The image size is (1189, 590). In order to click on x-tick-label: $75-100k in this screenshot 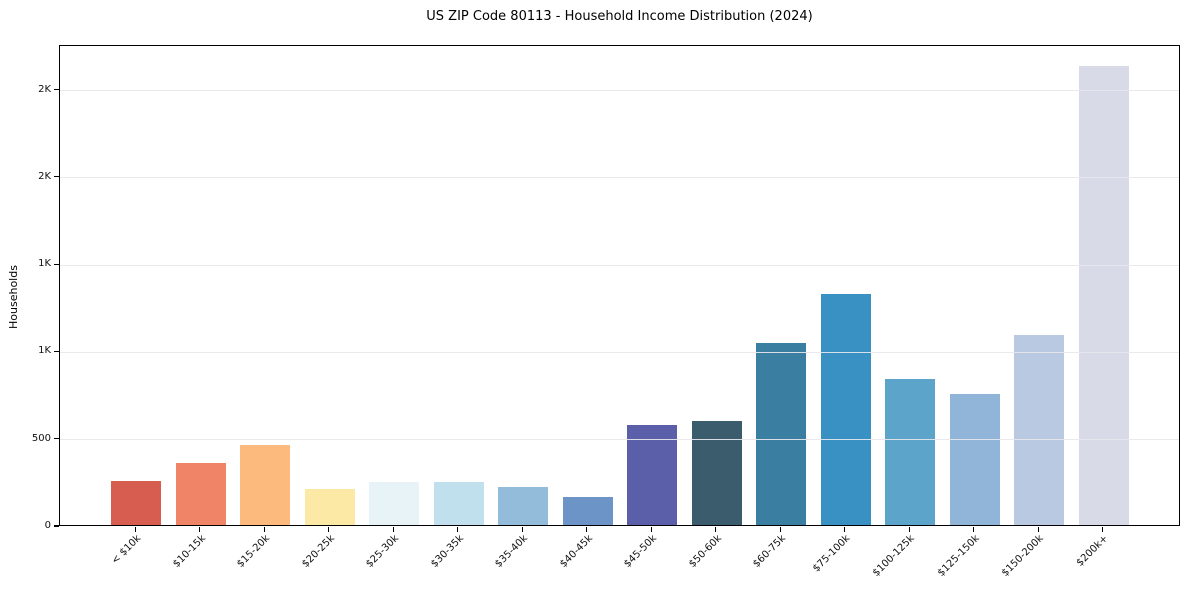, I will do `click(832, 554)`.